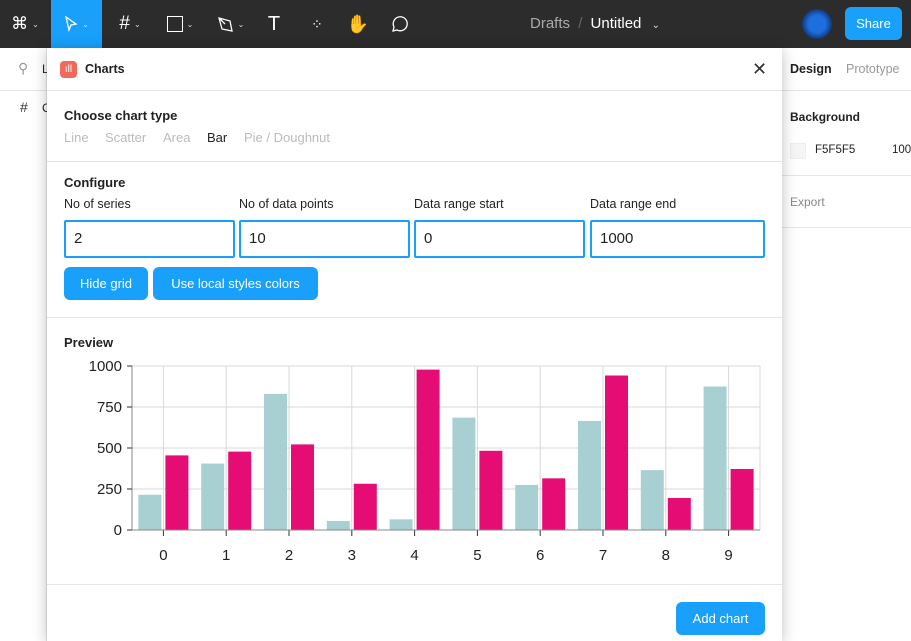 The image size is (911, 641). Describe the element at coordinates (720, 618) in the screenshot. I see `add-chart-button: Add chart` at that location.